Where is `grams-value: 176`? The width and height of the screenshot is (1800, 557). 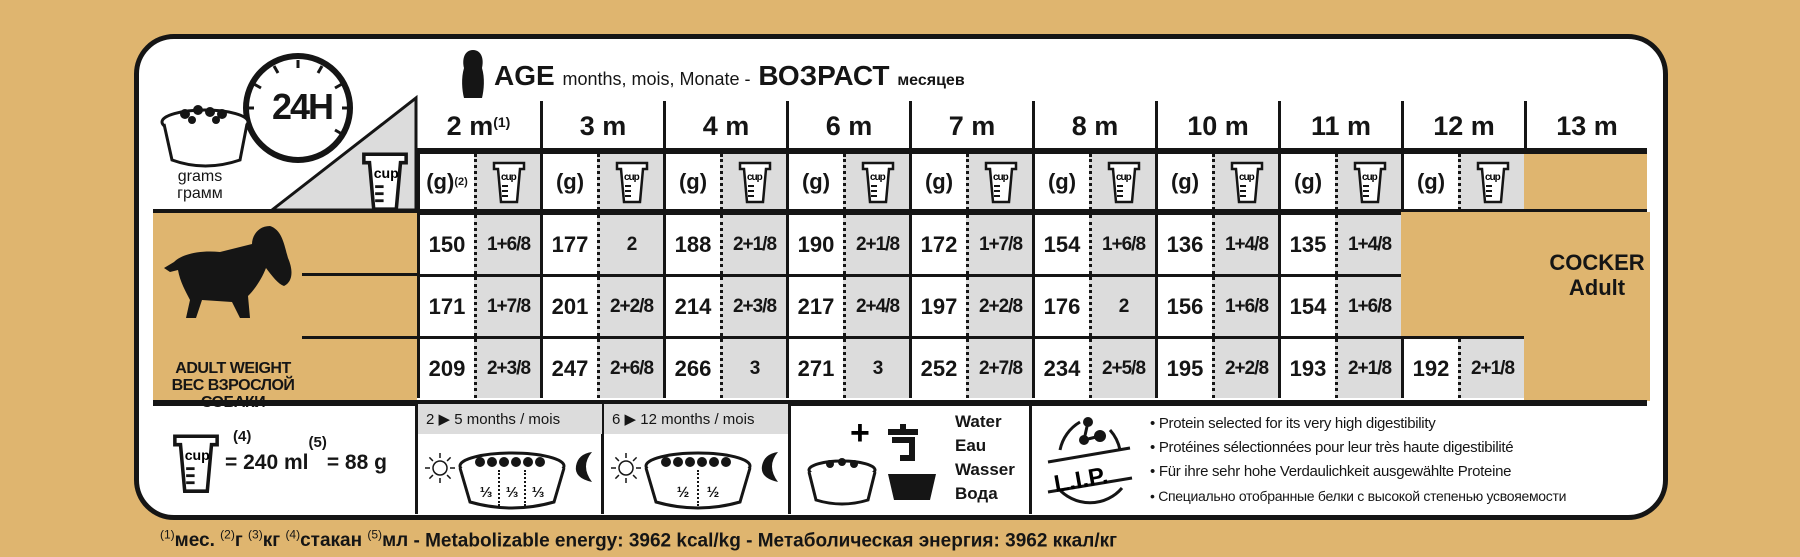 grams-value: 176 is located at coordinates (1060, 306).